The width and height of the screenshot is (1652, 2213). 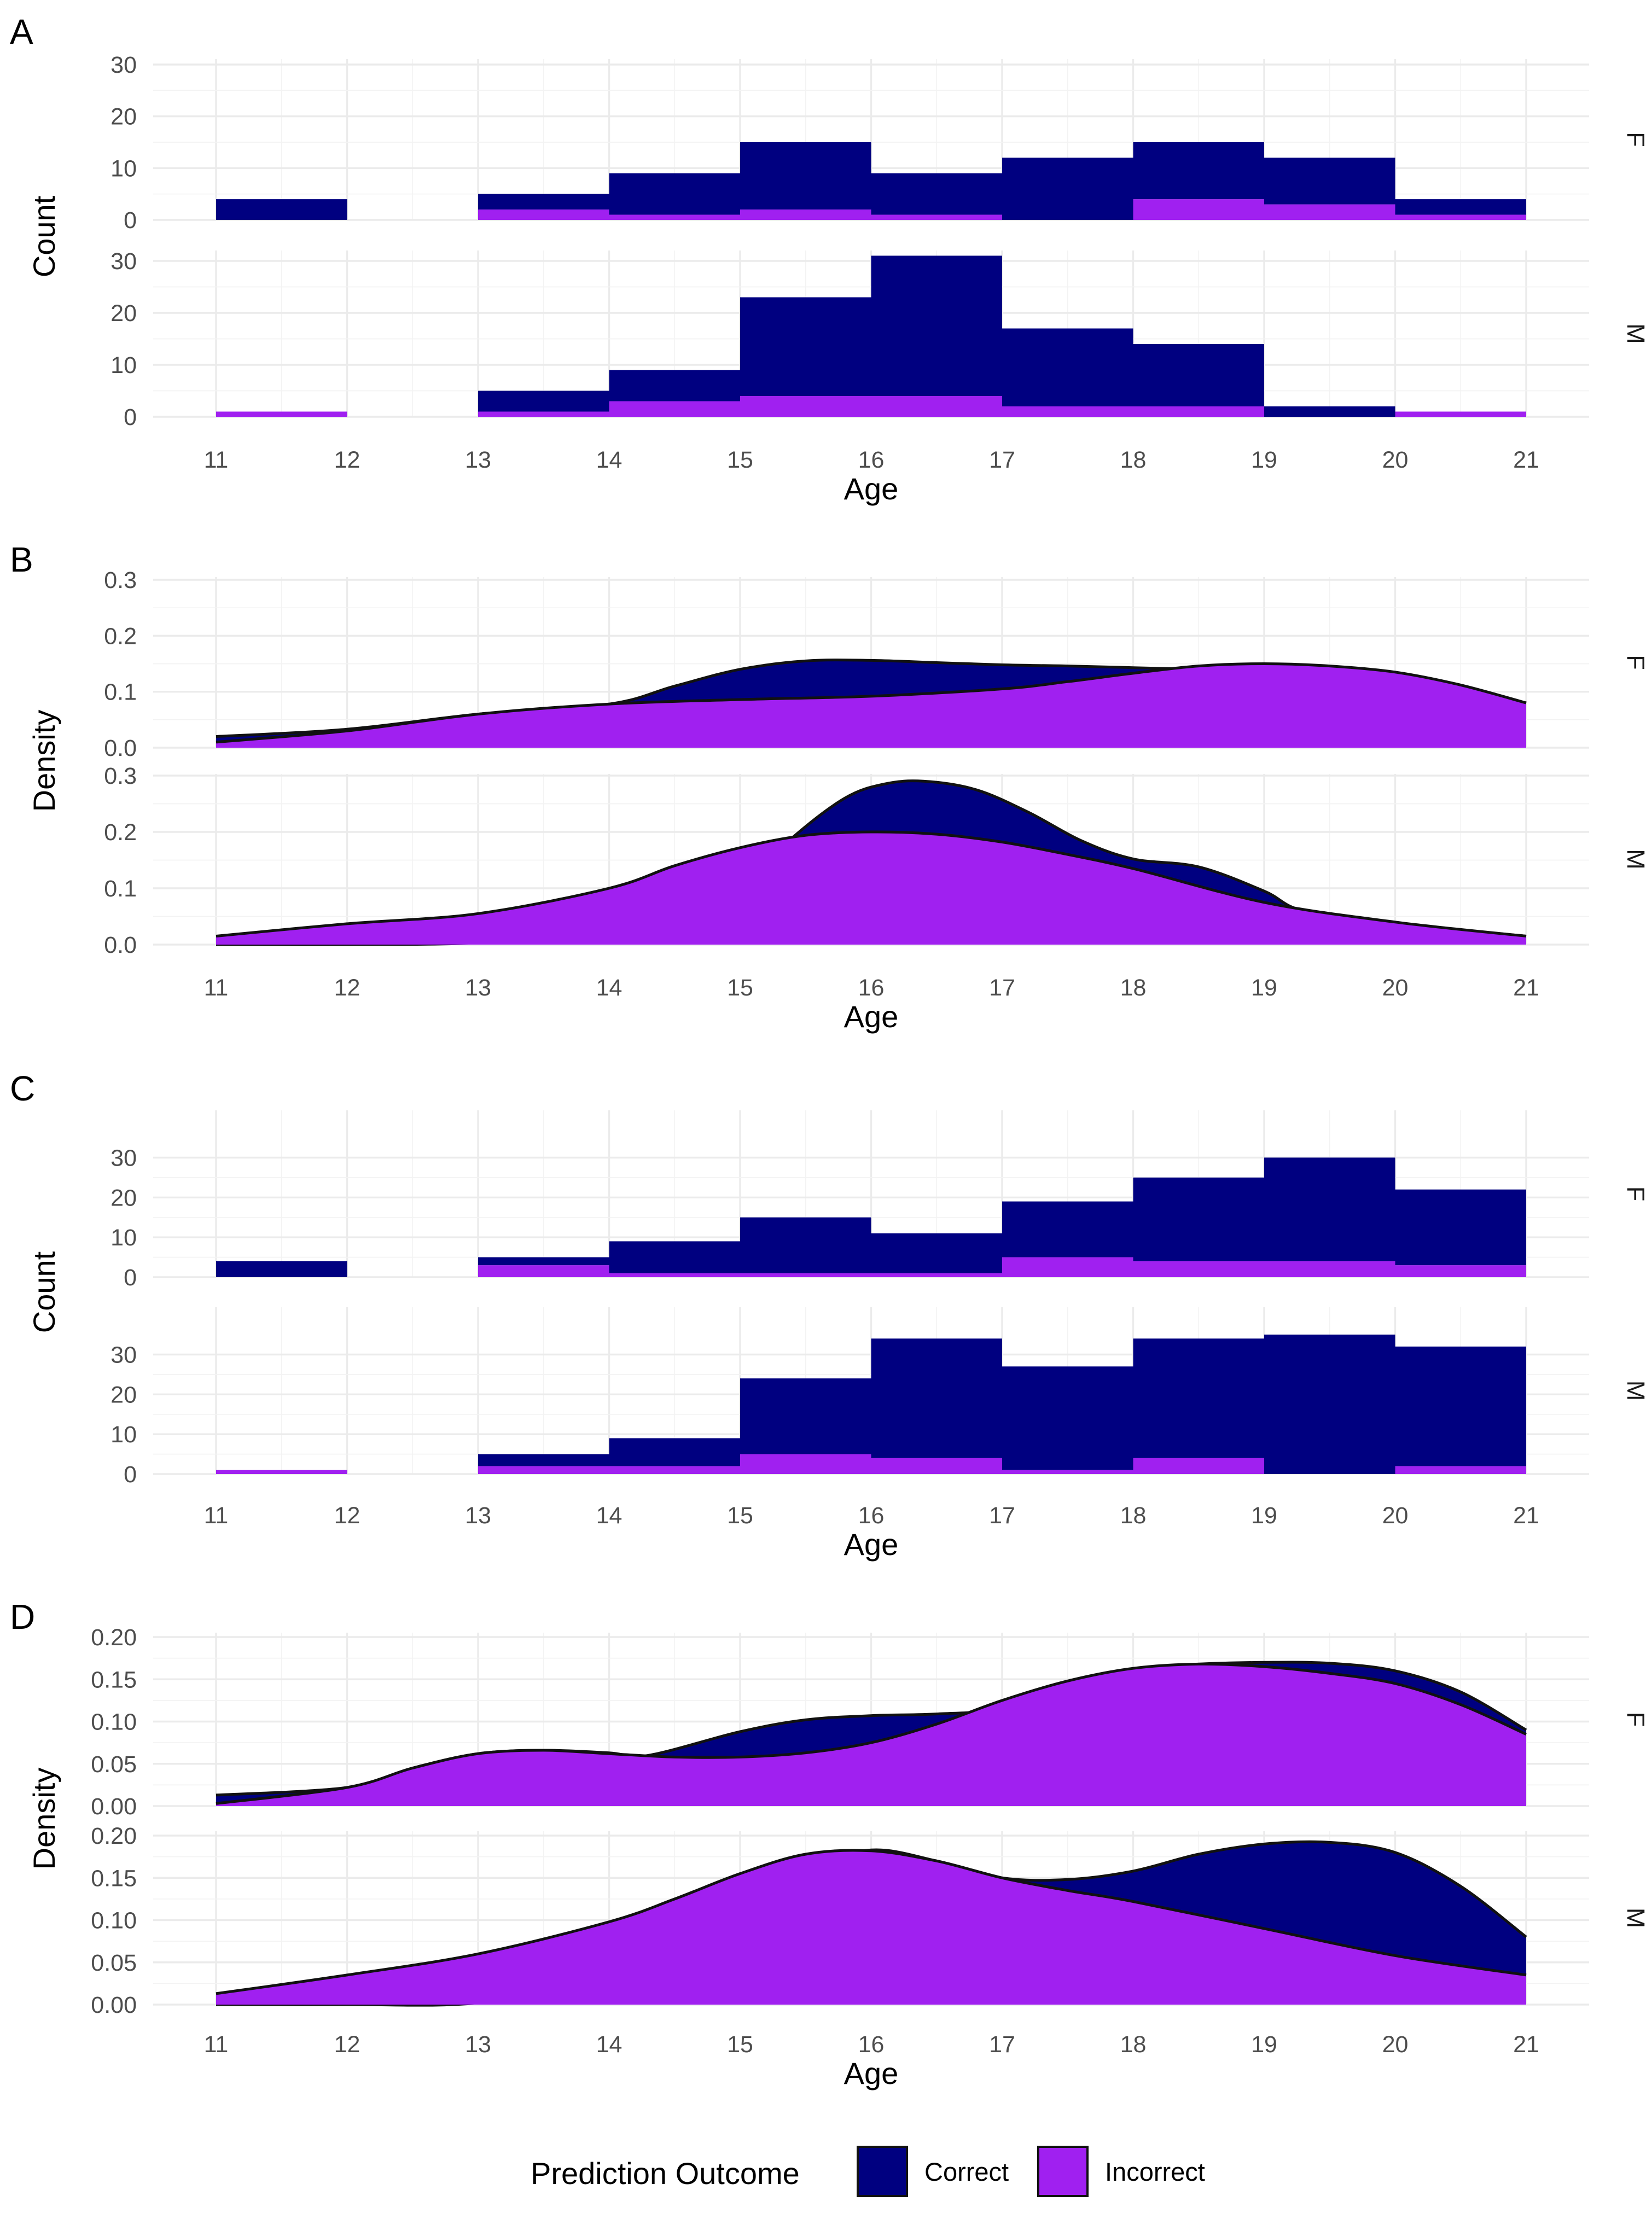 What do you see at coordinates (1133, 460) in the screenshot?
I see `x-tick-label: 18` at bounding box center [1133, 460].